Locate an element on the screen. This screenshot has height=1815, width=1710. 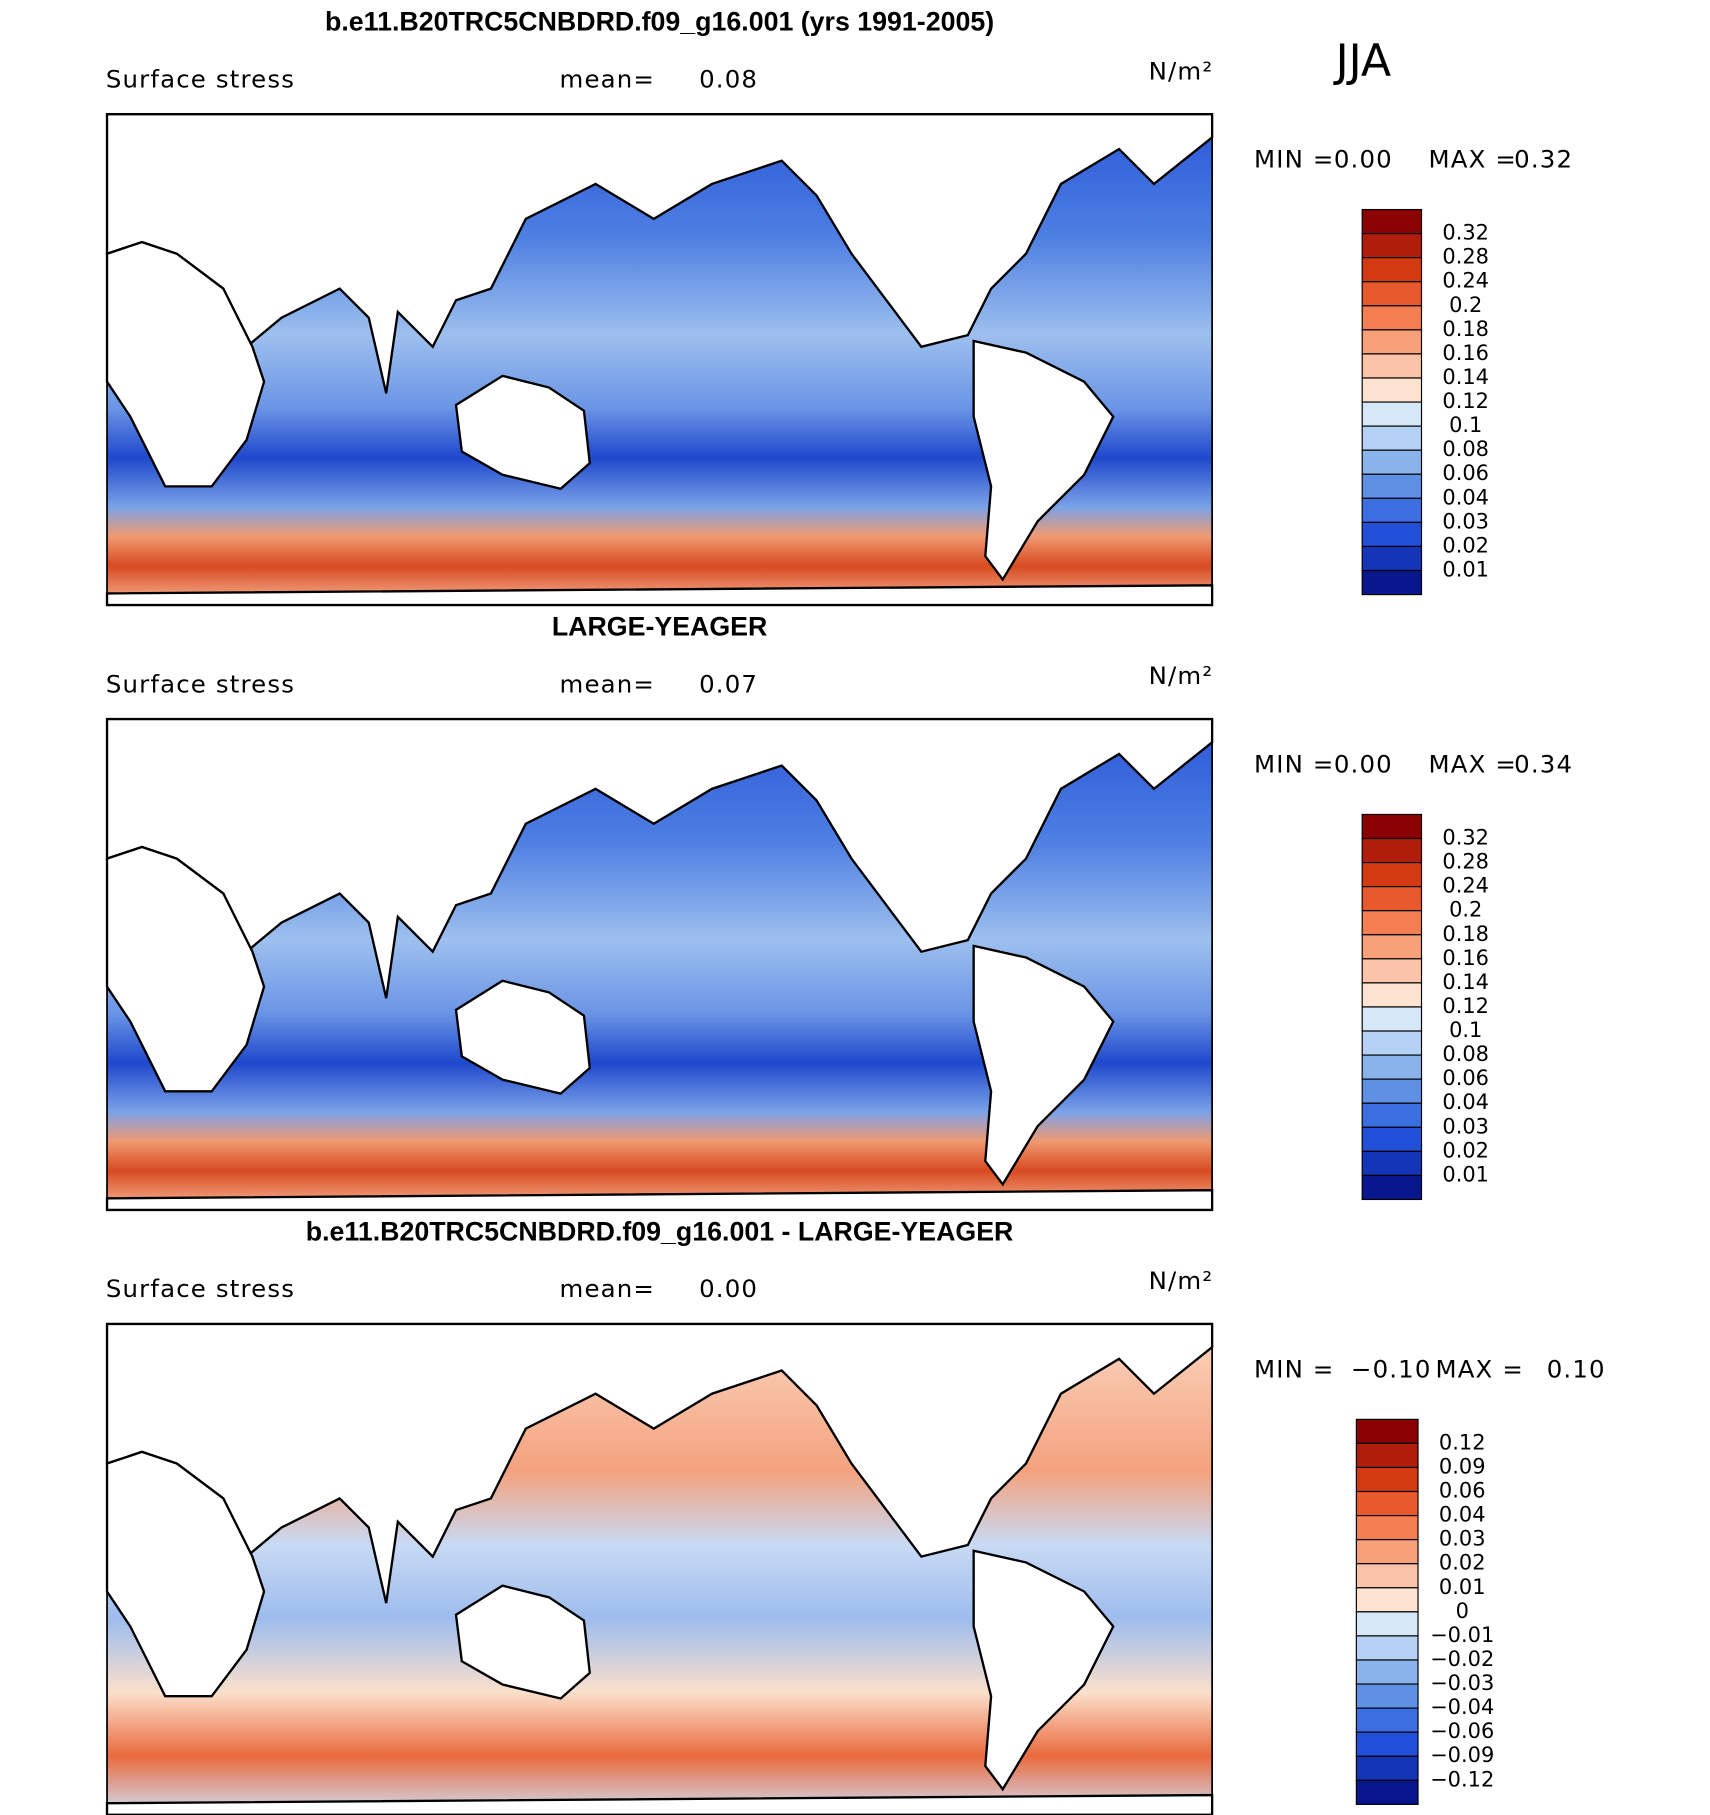
colorbar-label: −0.01 is located at coordinates (1462, 1635).